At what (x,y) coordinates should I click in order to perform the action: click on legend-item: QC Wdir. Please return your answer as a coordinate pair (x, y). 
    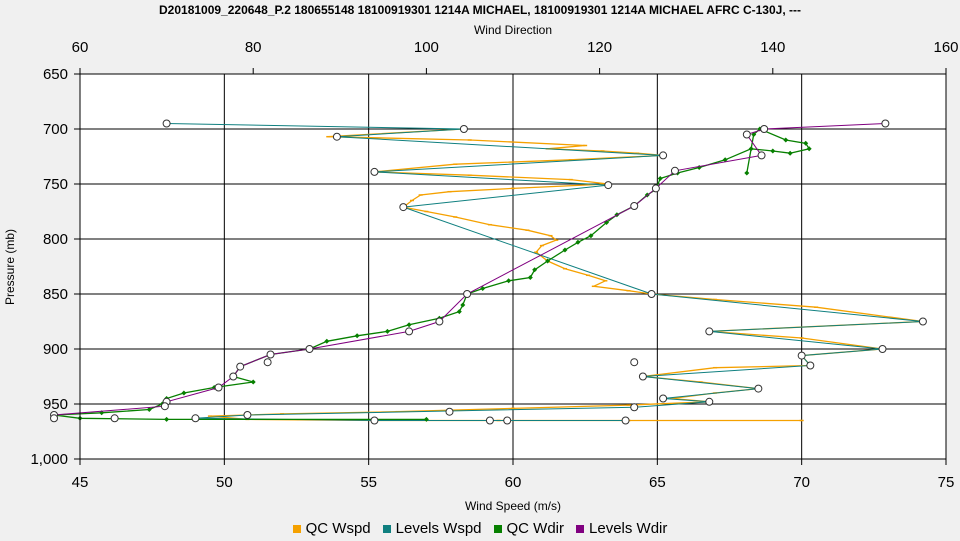
    Looking at the image, I should click on (529, 528).